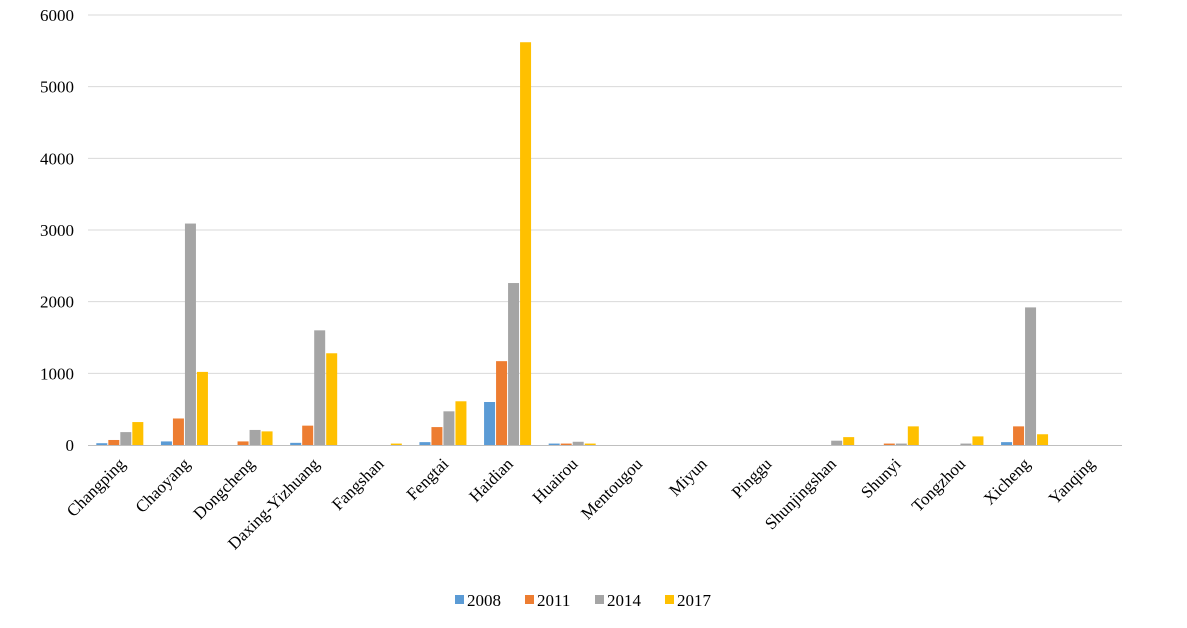 Image resolution: width=1187 pixels, height=628 pixels. Describe the element at coordinates (849, 441) in the screenshot. I see `bar-2017-shunjingshan` at that location.